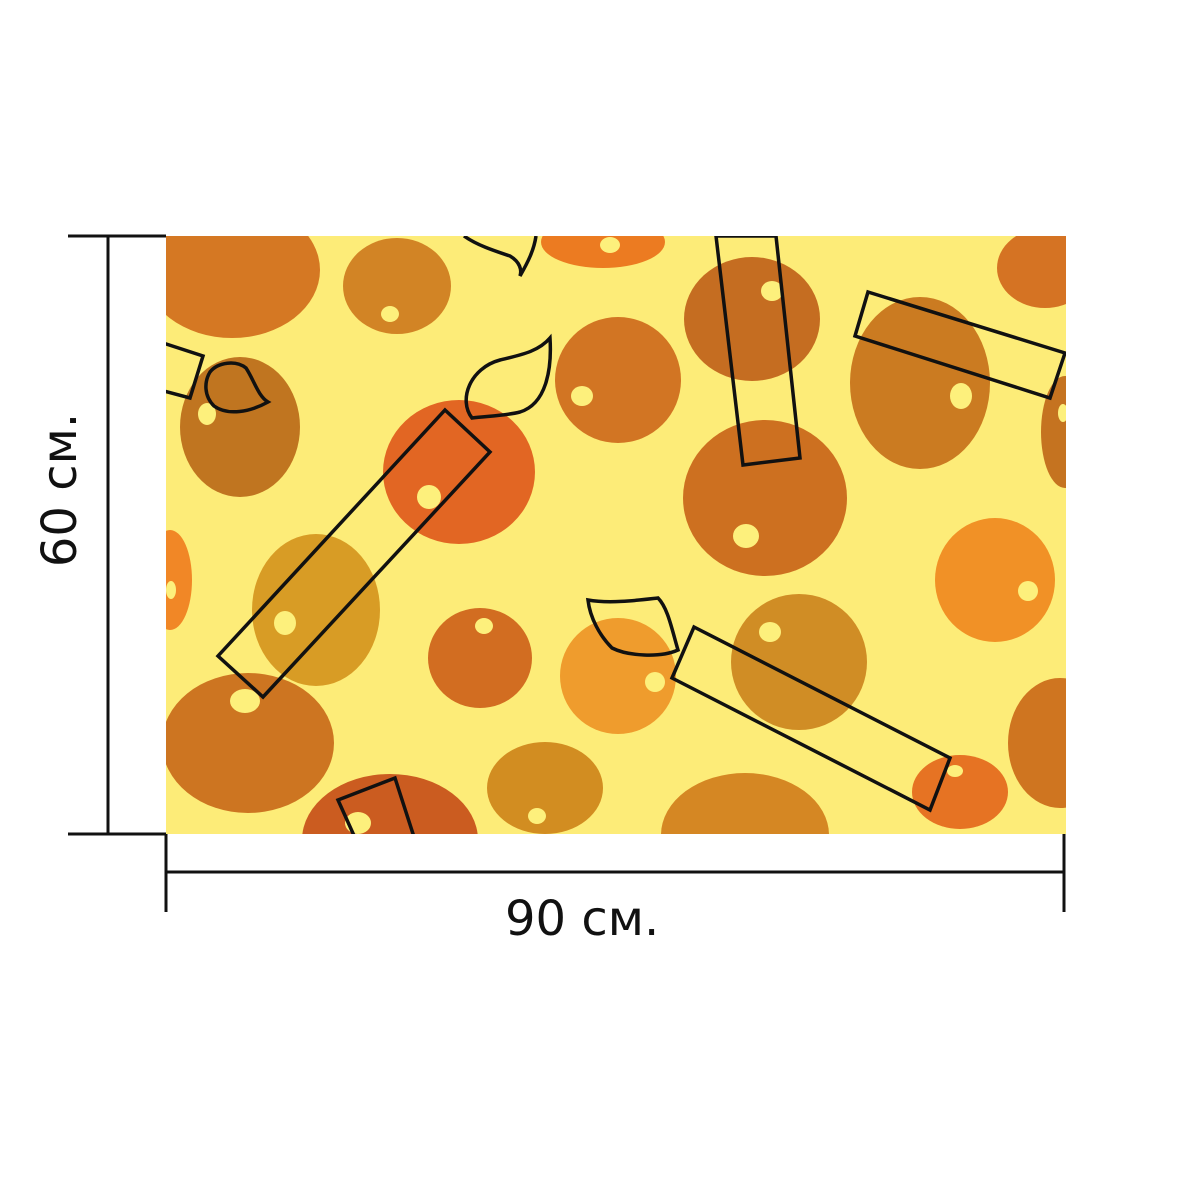  What do you see at coordinates (582, 919) in the screenshot?
I see `width-label: 90 см.` at bounding box center [582, 919].